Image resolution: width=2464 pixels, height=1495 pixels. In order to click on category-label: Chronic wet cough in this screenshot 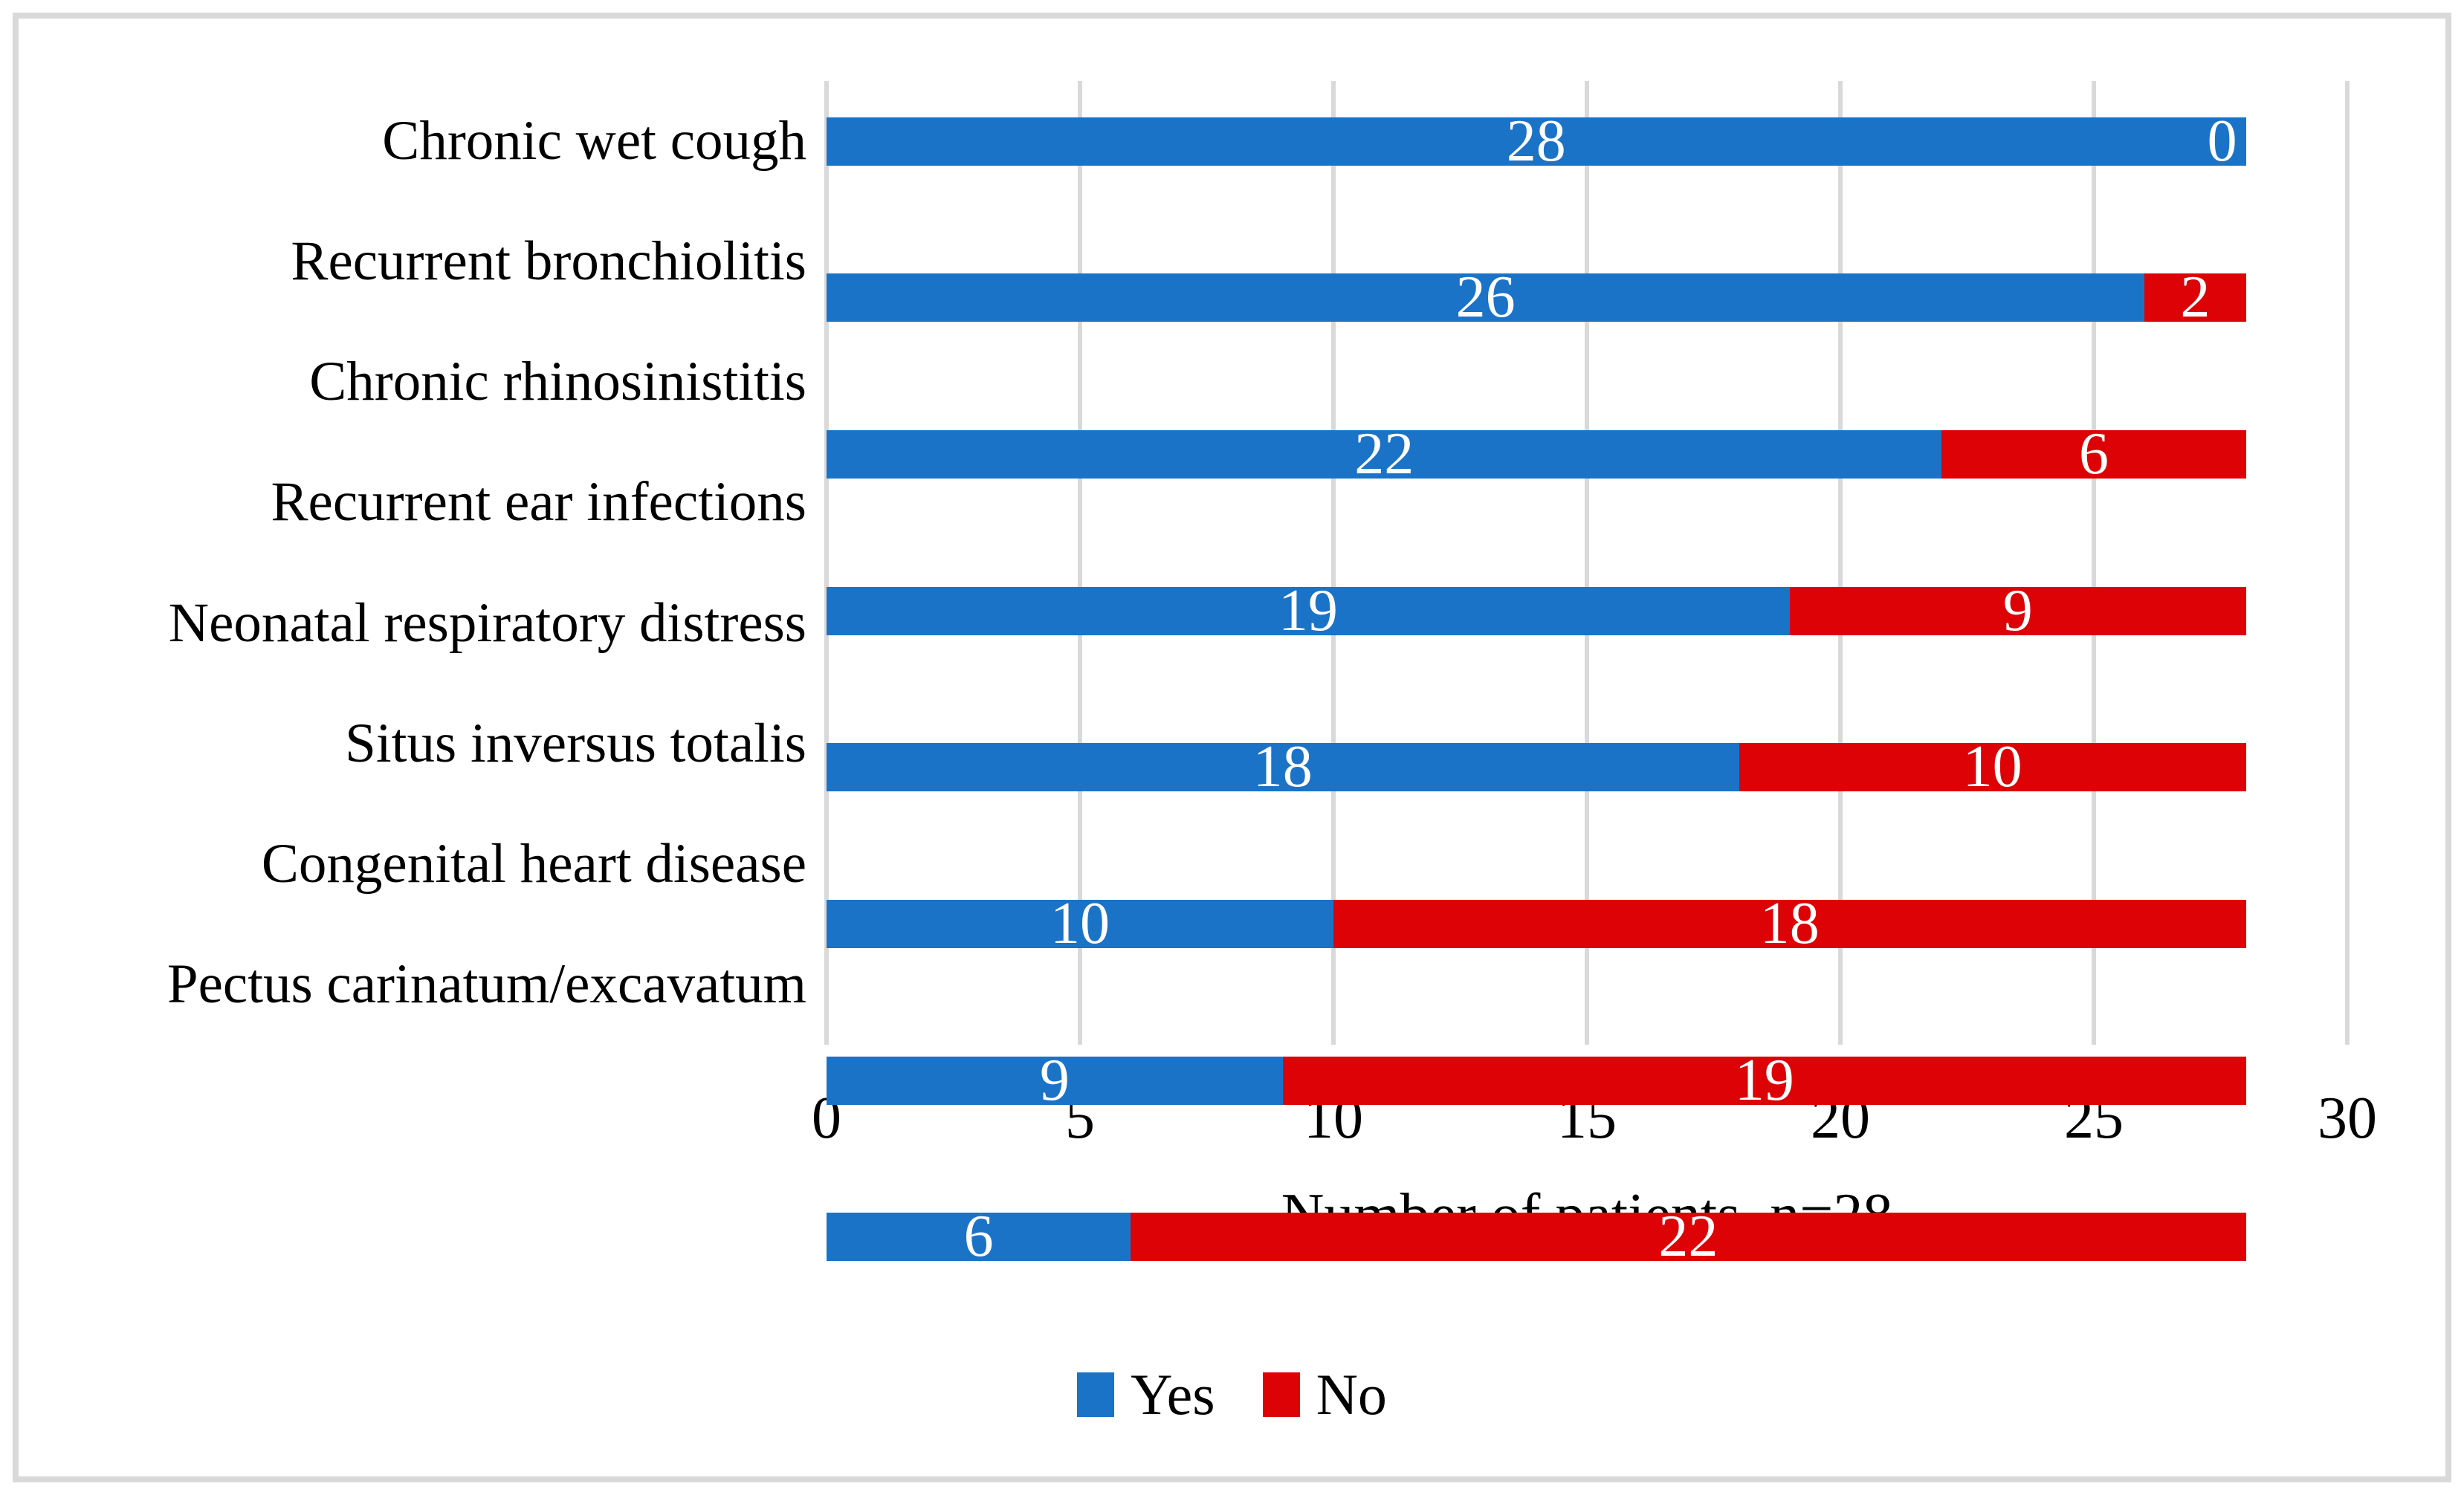, I will do `click(594, 141)`.